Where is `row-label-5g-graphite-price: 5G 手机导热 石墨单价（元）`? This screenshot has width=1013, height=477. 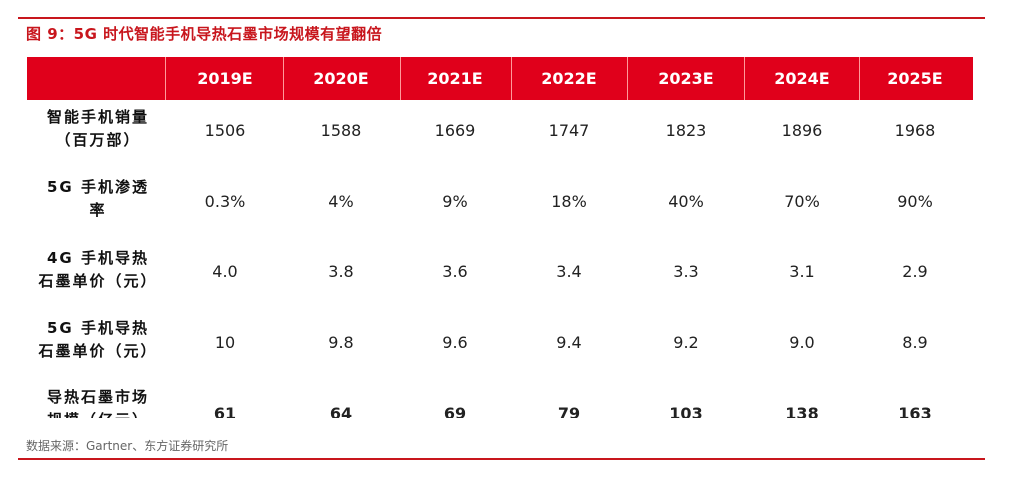 row-label-5g-graphite-price: 5G 手机导热 石墨单价（元） is located at coordinates (98, 340).